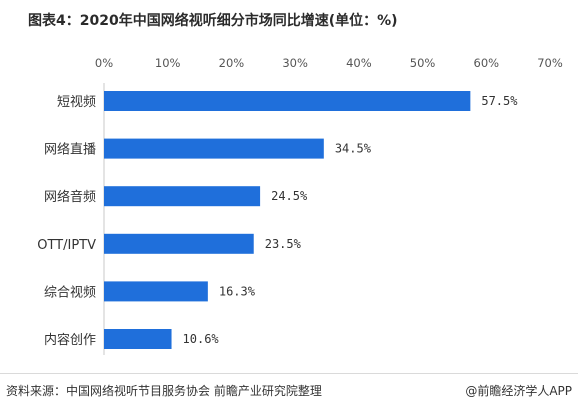  I want to click on x-tick-label: 50%, so click(423, 63).